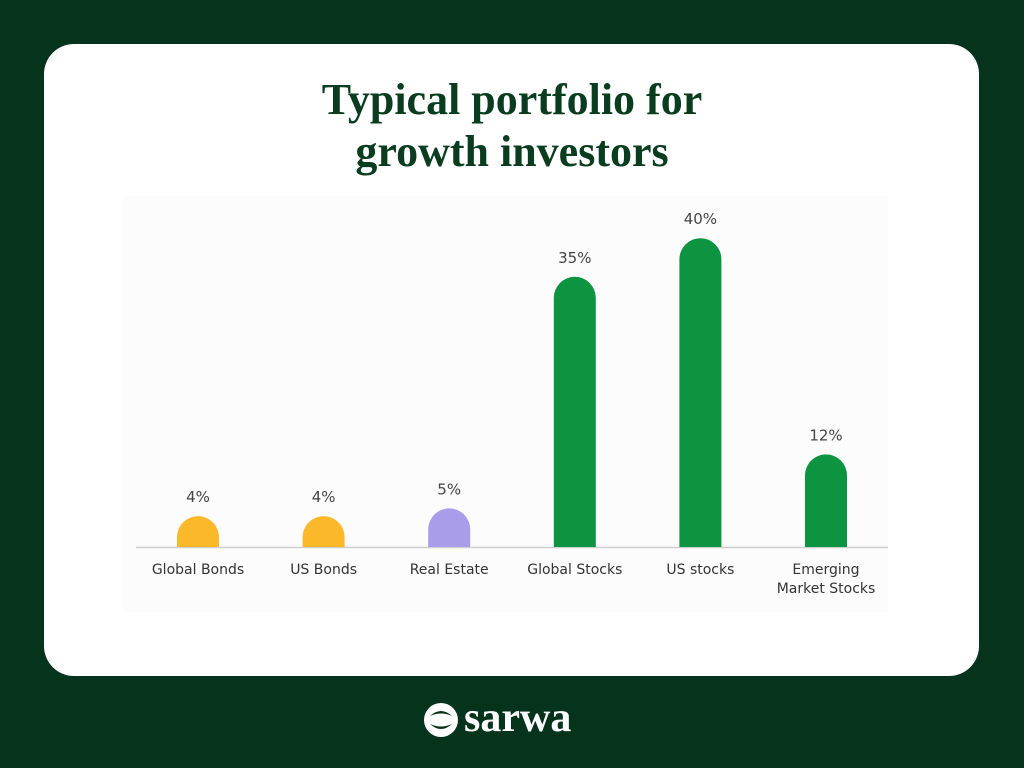 This screenshot has height=768, width=1024. Describe the element at coordinates (198, 570) in the screenshot. I see `x-tick-label: Global Bonds` at that location.